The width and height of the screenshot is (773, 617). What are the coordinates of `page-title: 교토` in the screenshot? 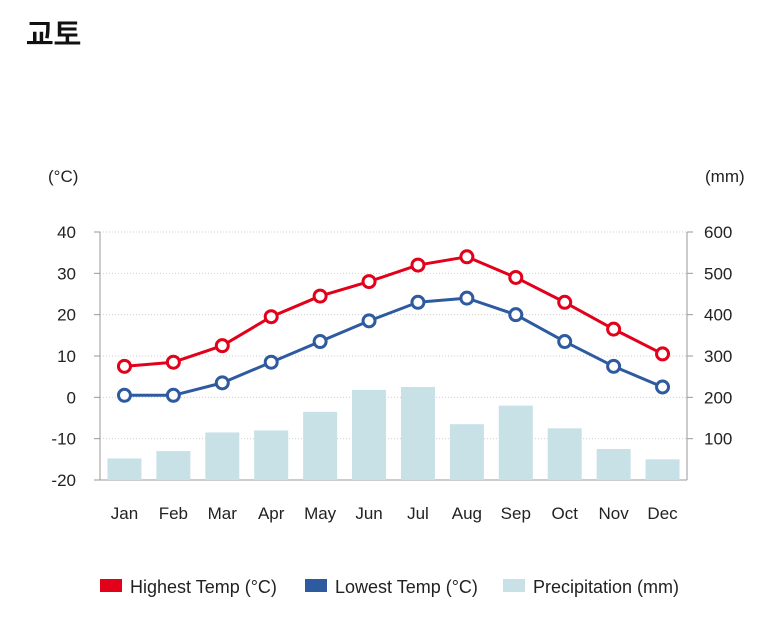 It's located at (54, 35).